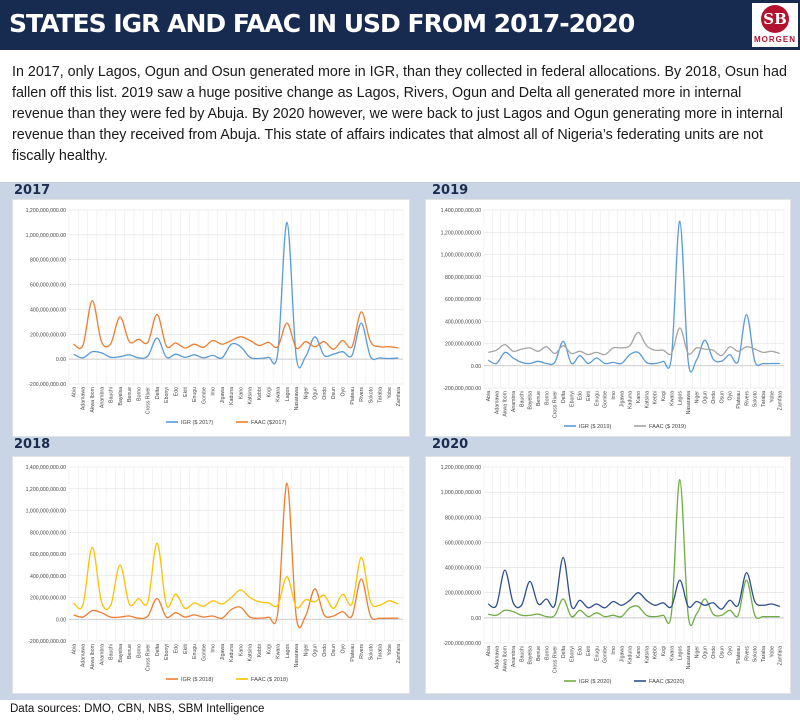  I want to click on legend-label: IGR ($ 2020), so click(595, 682).